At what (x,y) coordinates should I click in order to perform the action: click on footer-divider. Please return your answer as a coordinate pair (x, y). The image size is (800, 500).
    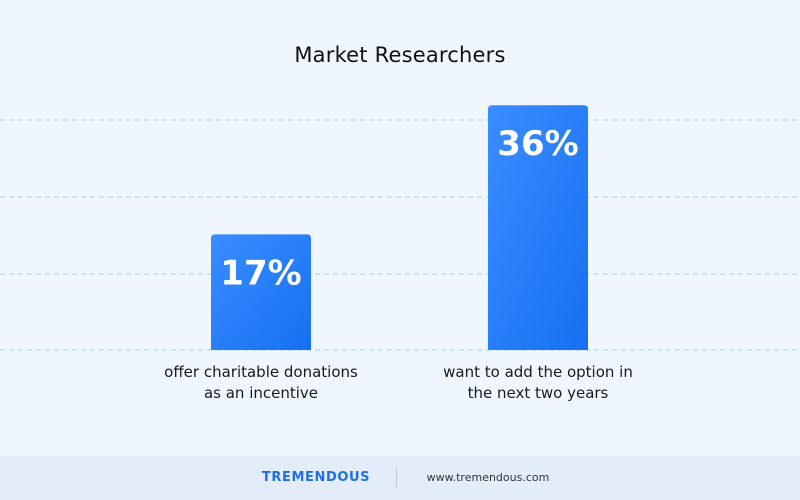
    Looking at the image, I should click on (396, 478).